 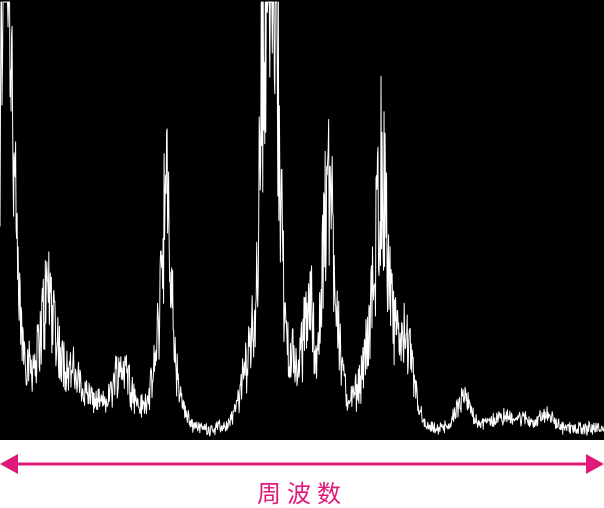 I want to click on x-axis-label: 周波数, so click(x=302, y=494).